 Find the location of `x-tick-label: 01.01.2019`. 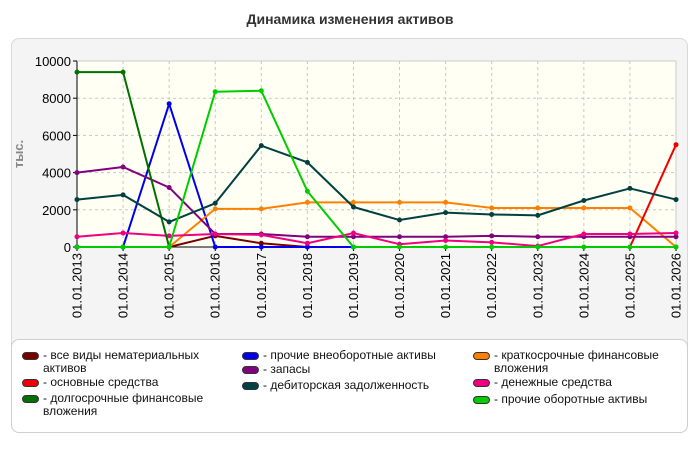

x-tick-label: 01.01.2019 is located at coordinates (353, 285).